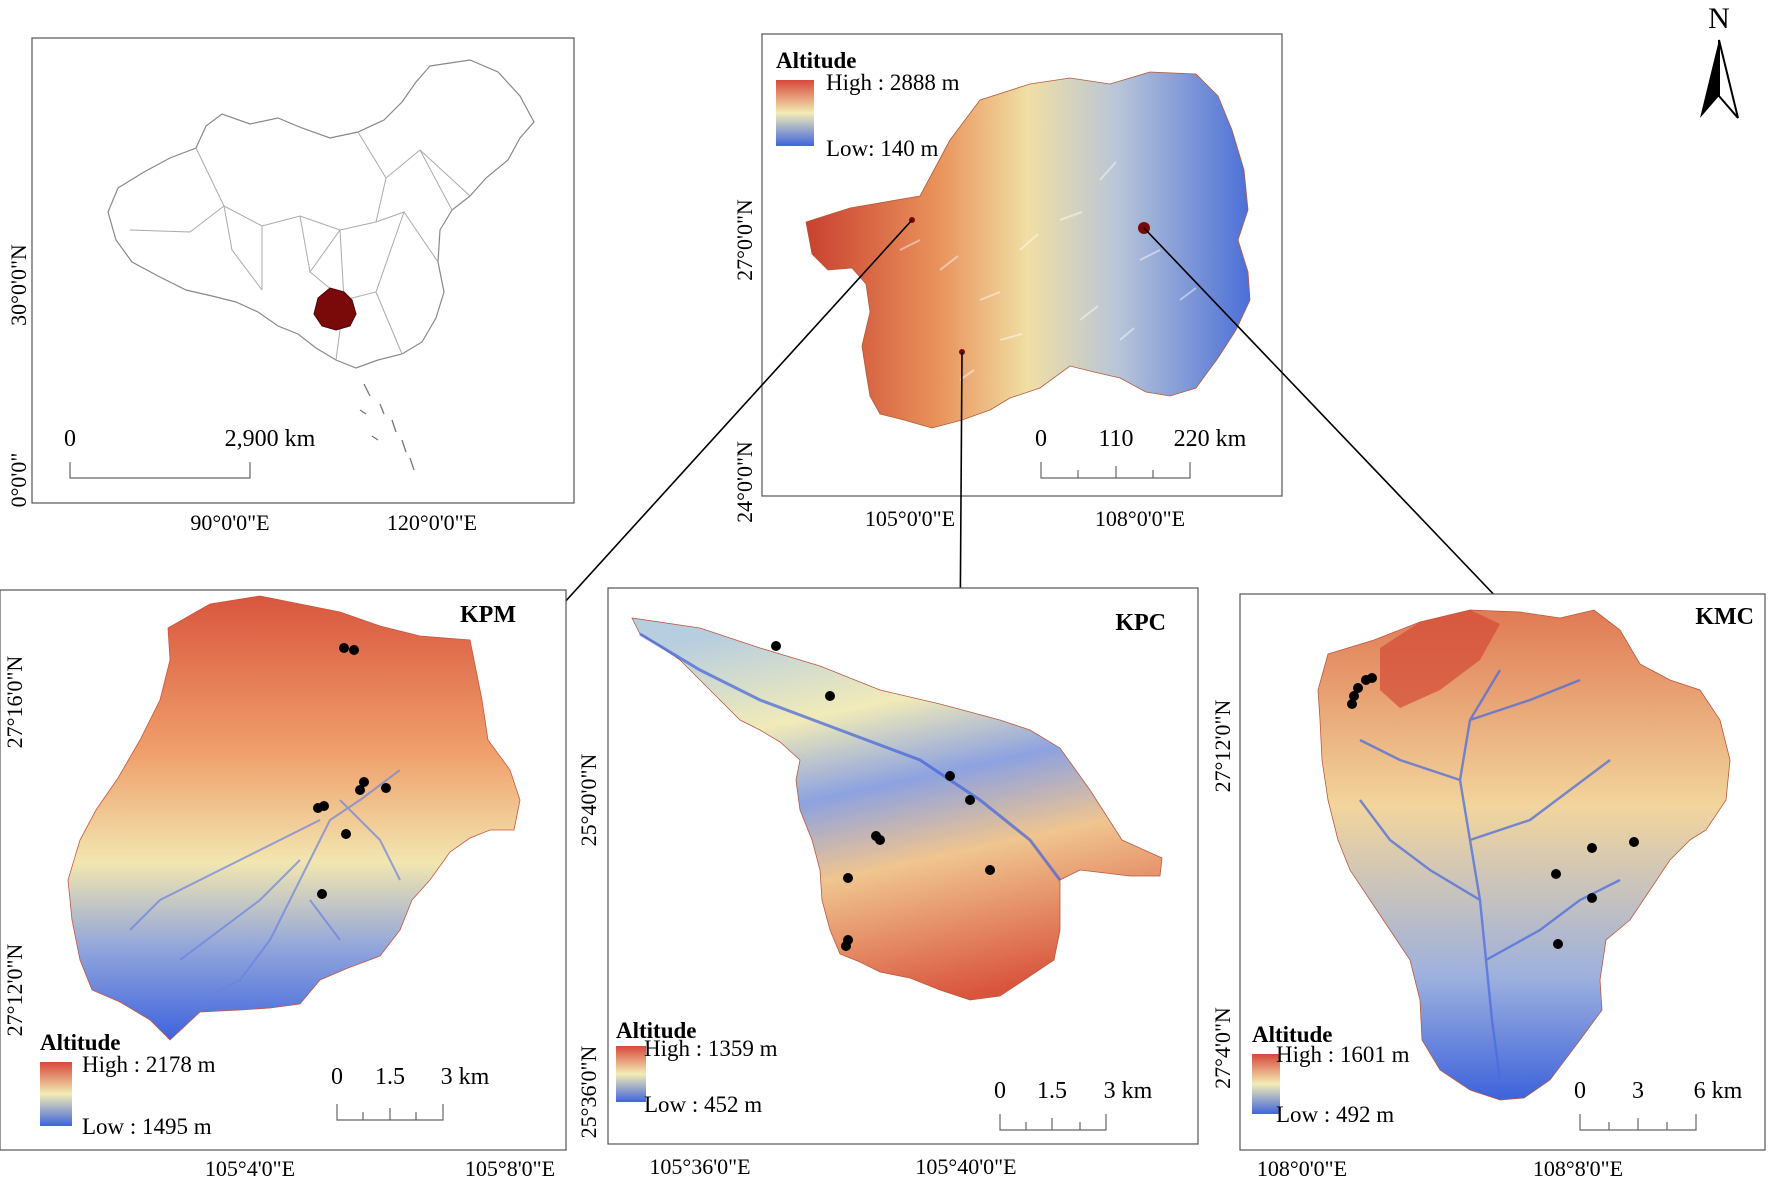 The height and width of the screenshot is (1189, 1772). Describe the element at coordinates (1292, 1034) in the screenshot. I see `kmc-legend-title: Altitude` at that location.